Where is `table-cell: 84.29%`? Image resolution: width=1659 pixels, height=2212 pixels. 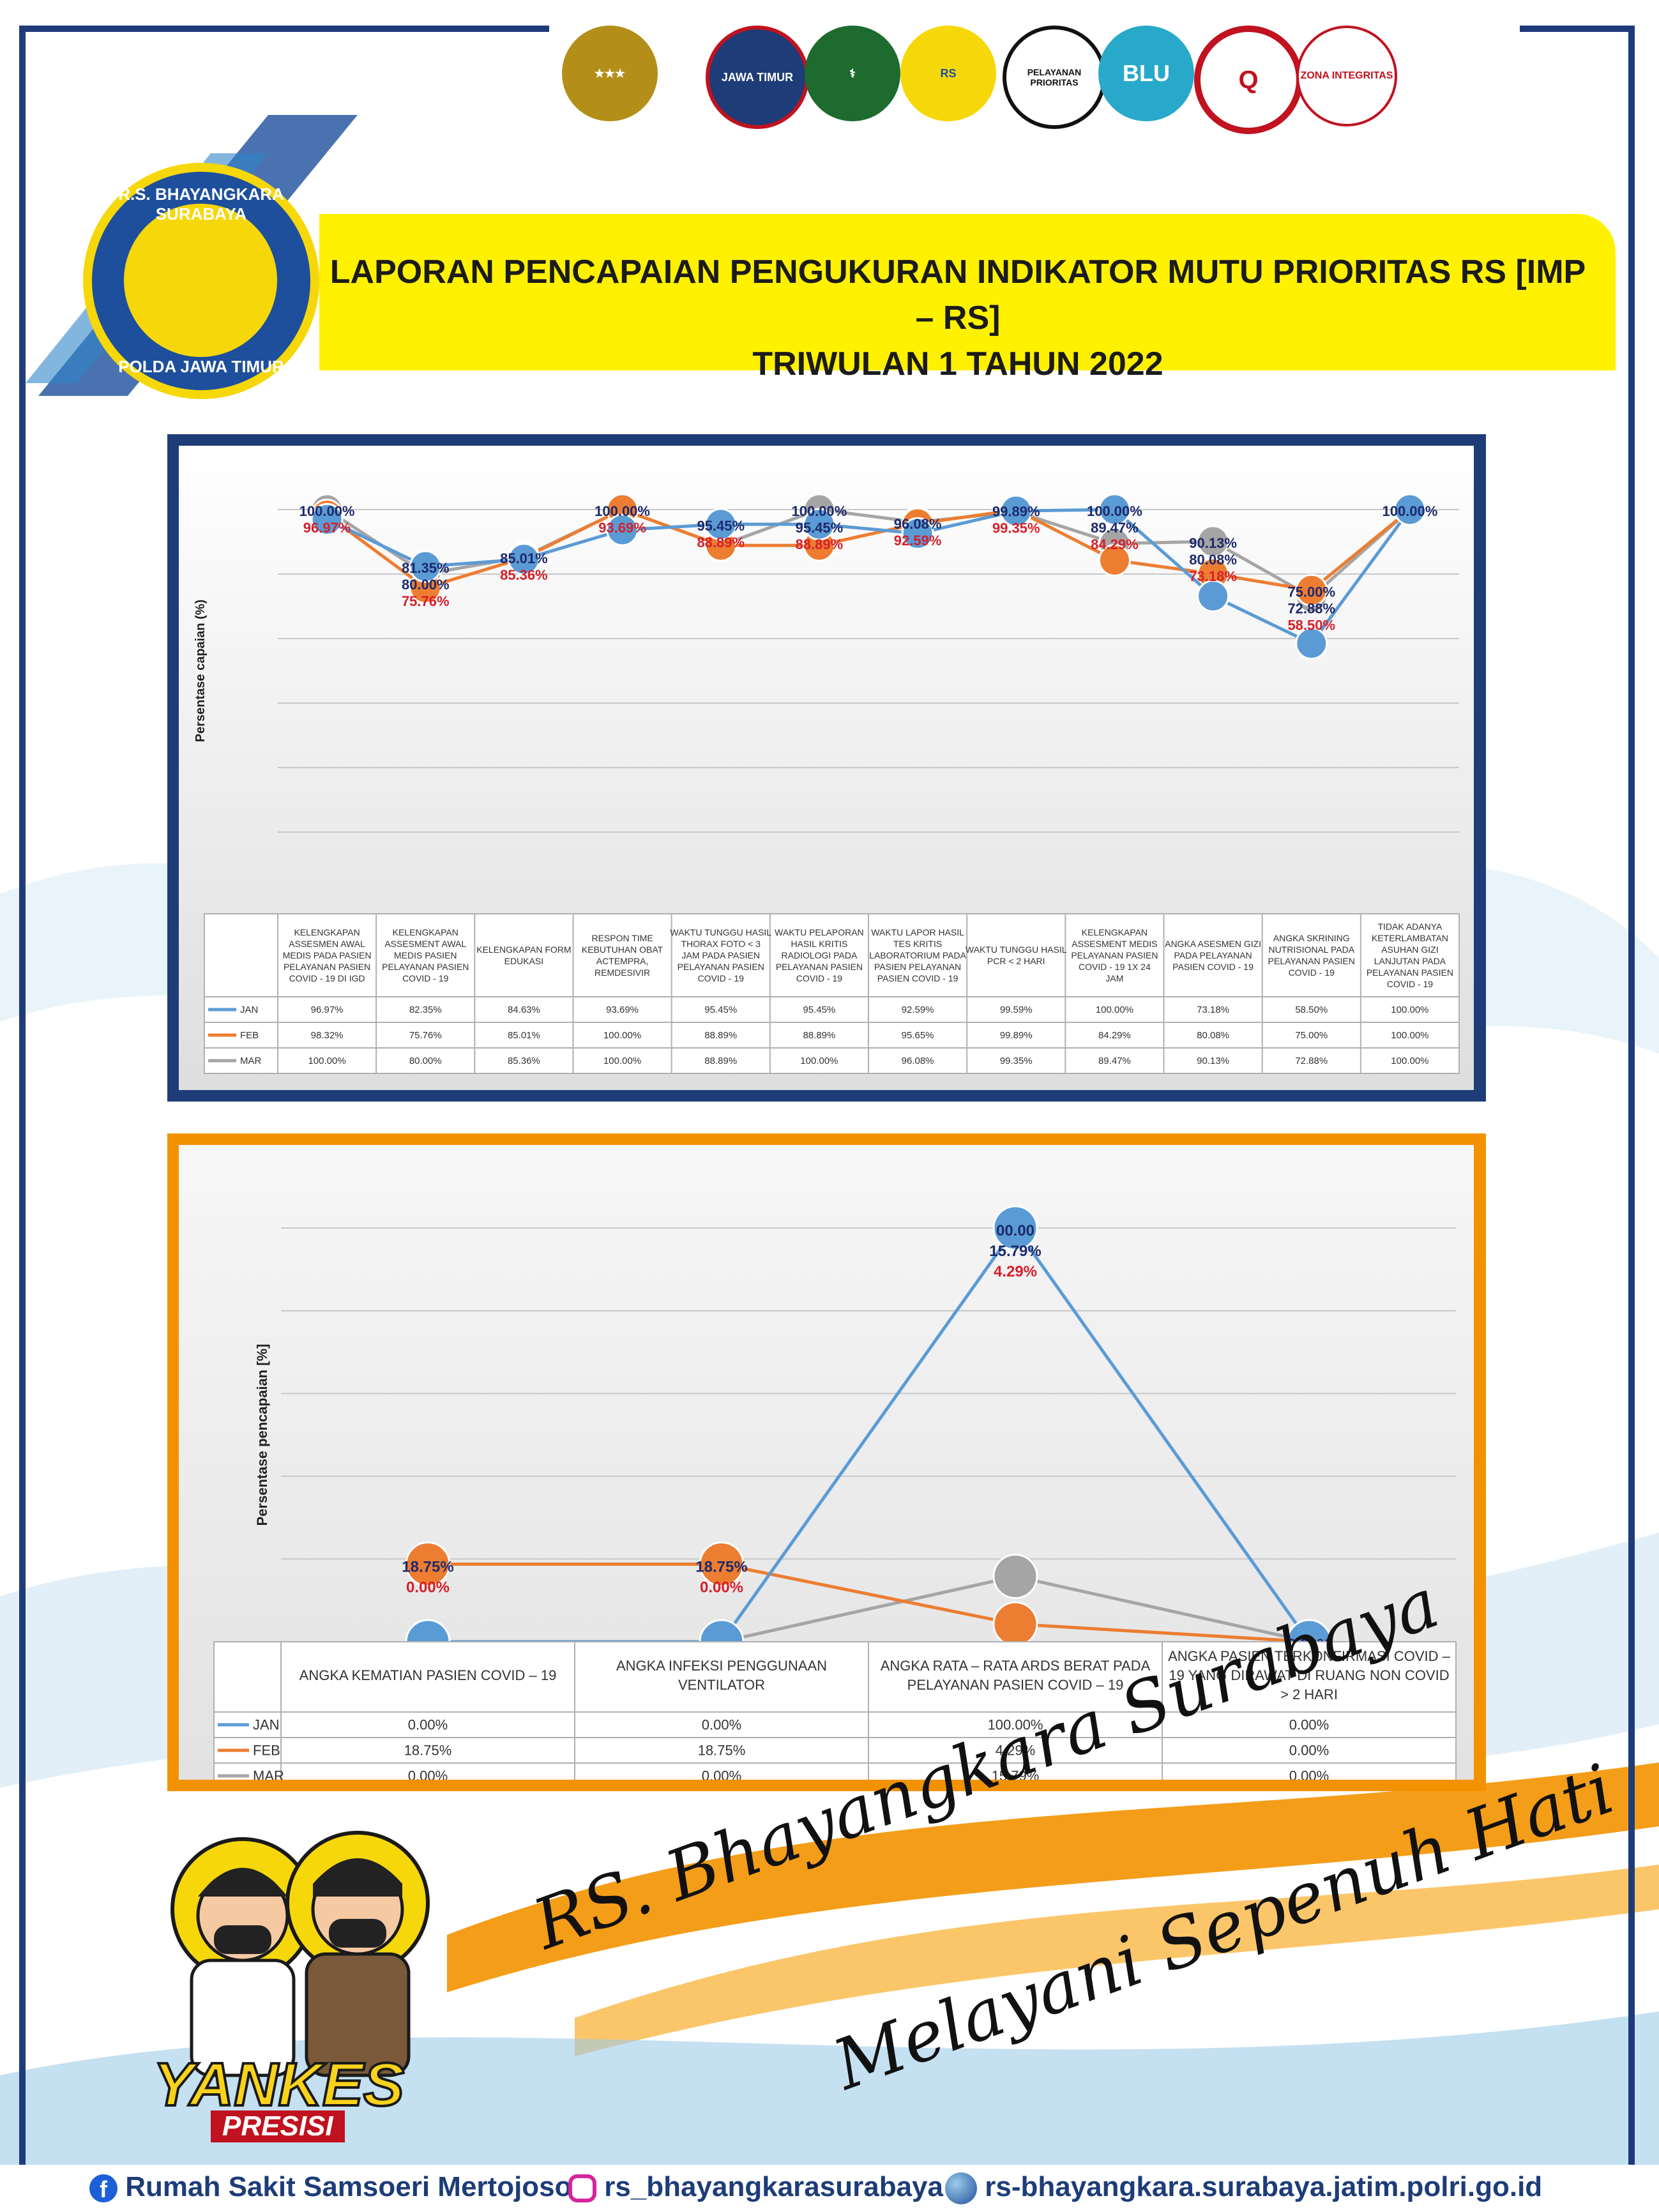 table-cell: 84.29% is located at coordinates (1115, 1035).